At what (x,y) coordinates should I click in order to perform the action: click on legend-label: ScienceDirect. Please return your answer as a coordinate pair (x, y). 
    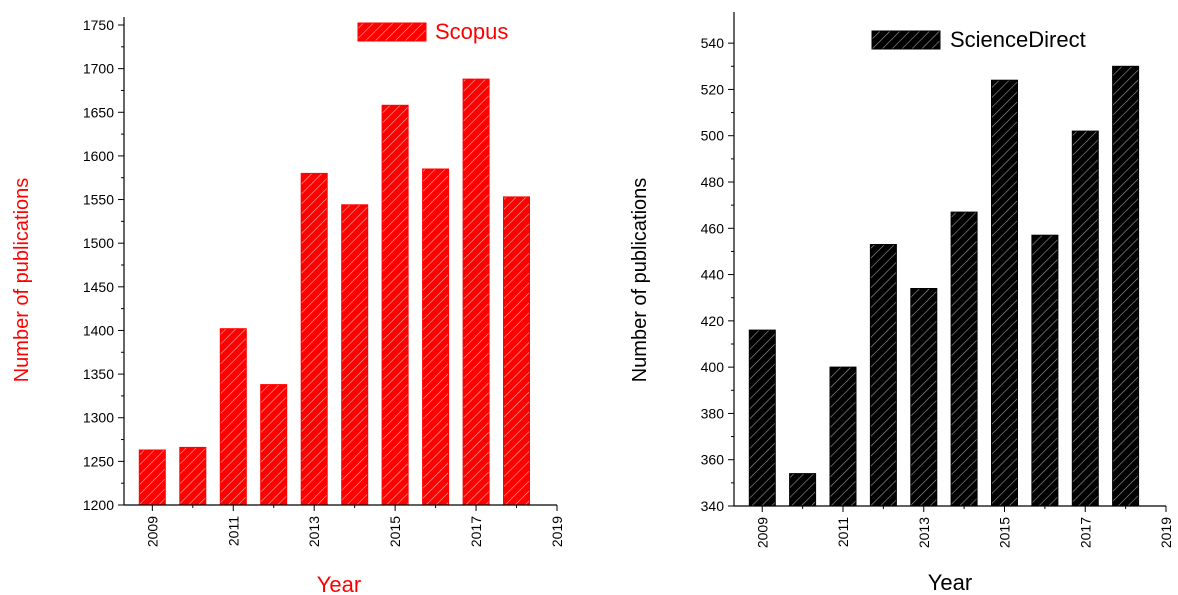
    Looking at the image, I should click on (1018, 39).